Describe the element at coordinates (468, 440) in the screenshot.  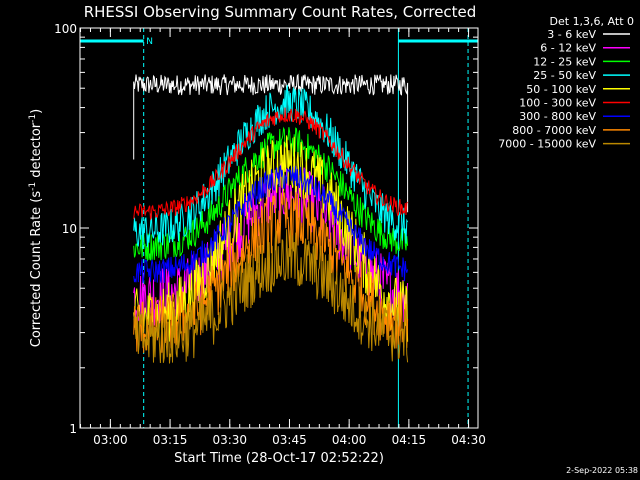
I see `x-tick-label: 04:30` at that location.